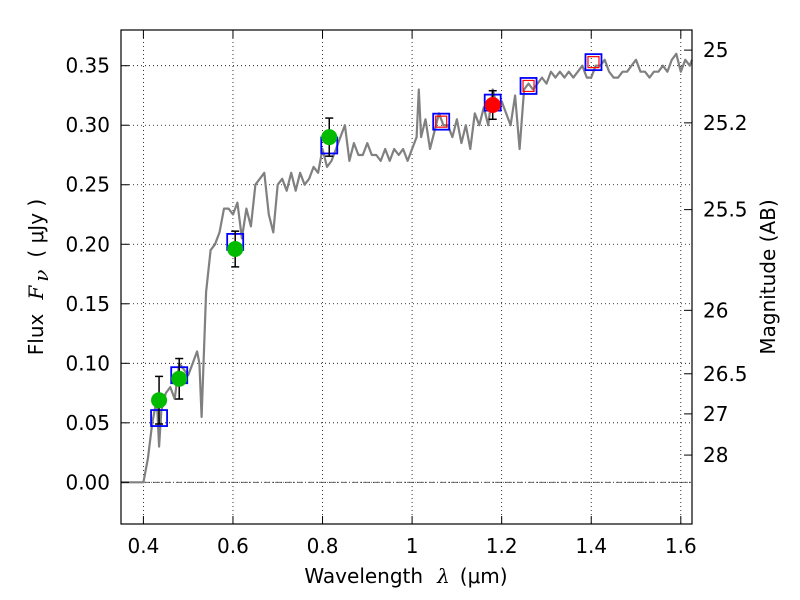  Describe the element at coordinates (725, 374) in the screenshot. I see `right-tick-label: 26.5` at that location.